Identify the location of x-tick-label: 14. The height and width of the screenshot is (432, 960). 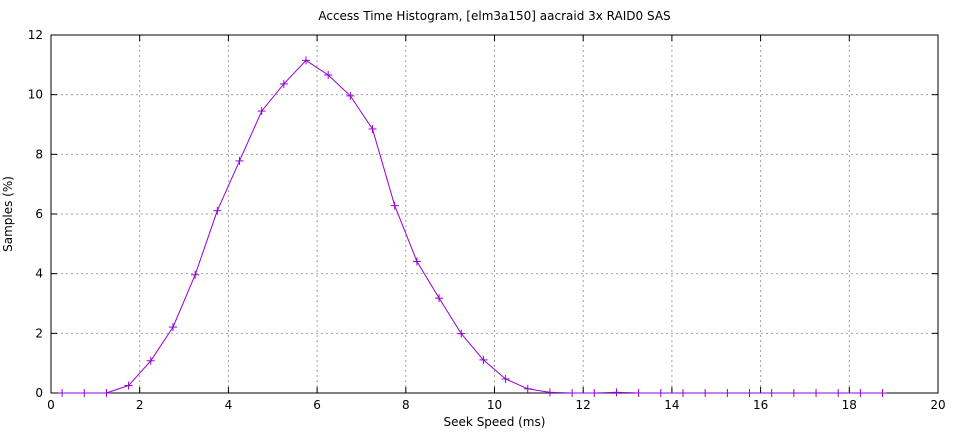
(671, 405).